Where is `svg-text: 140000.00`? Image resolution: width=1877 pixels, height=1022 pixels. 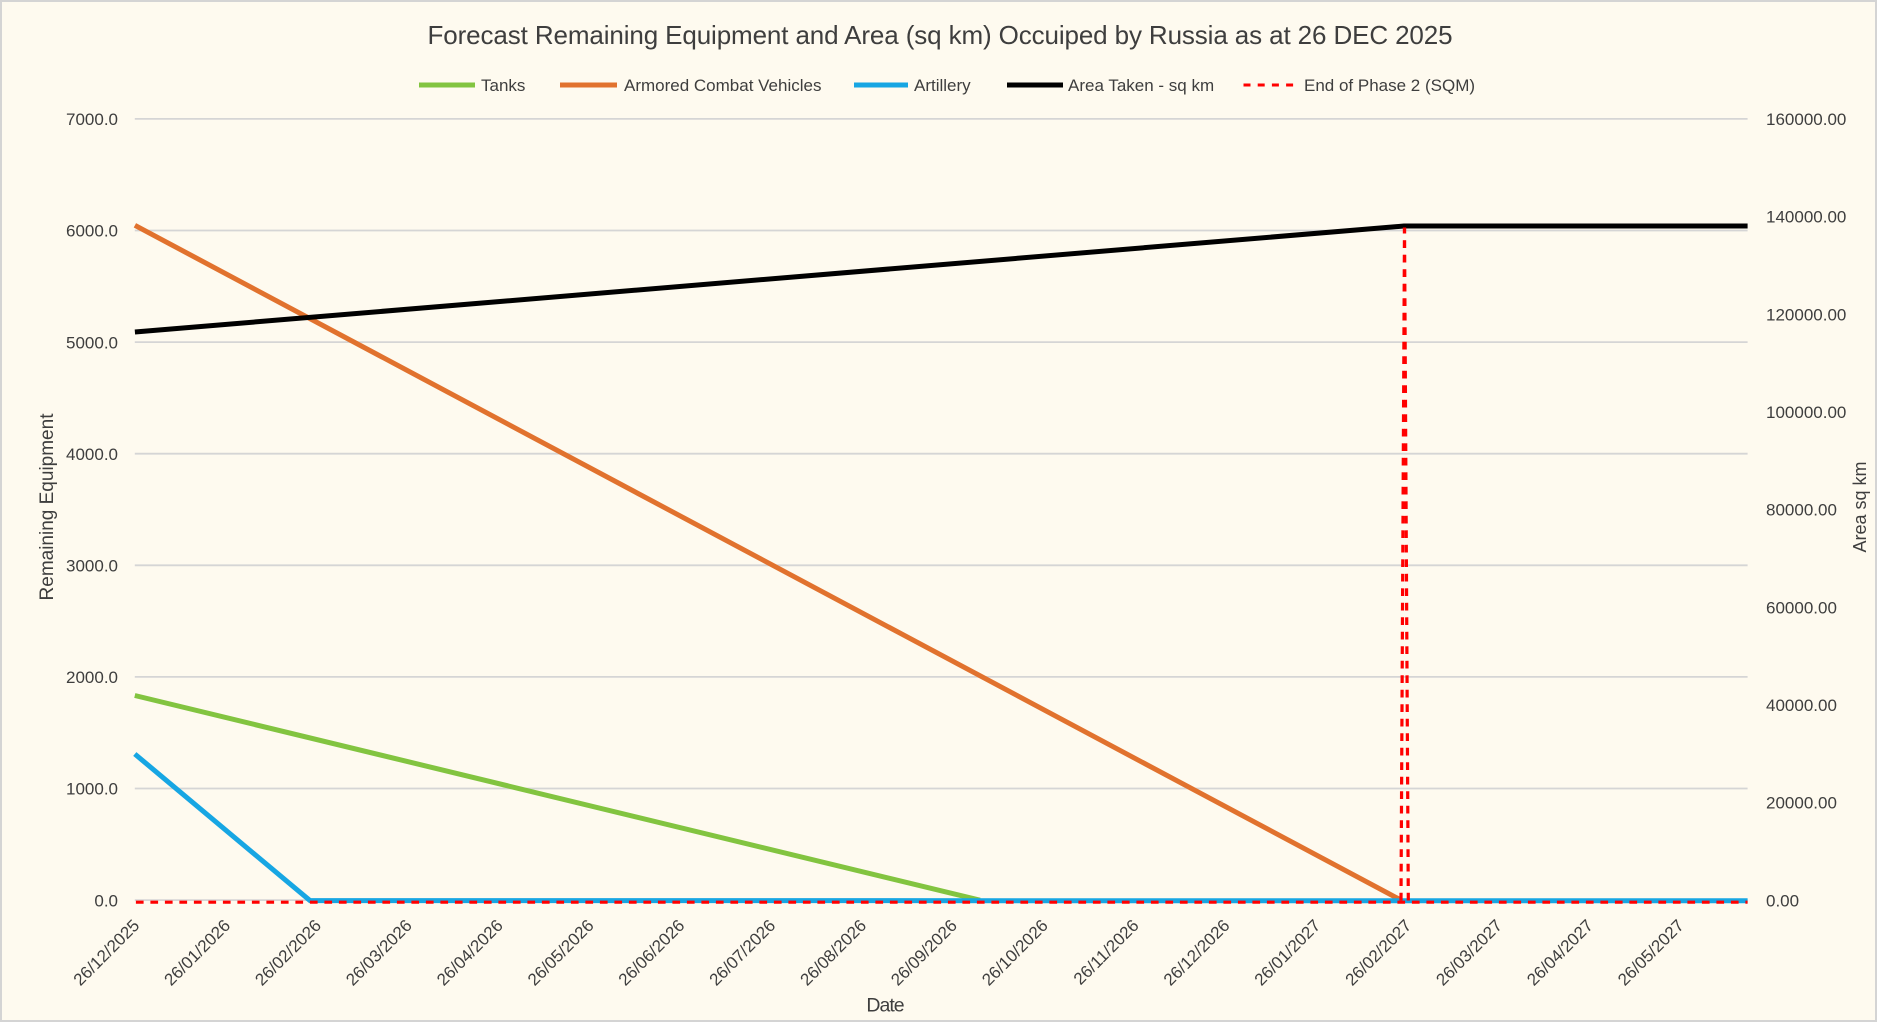 svg-text: 140000.00 is located at coordinates (1806, 217).